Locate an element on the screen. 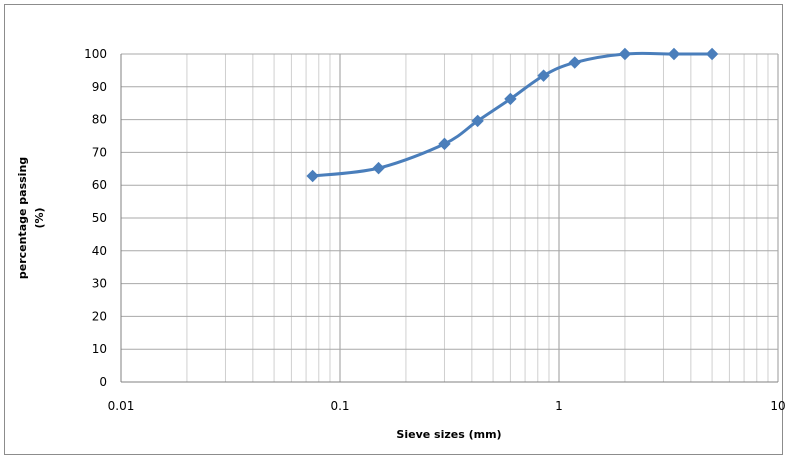  y-tick-label: 40 is located at coordinates (99, 251).